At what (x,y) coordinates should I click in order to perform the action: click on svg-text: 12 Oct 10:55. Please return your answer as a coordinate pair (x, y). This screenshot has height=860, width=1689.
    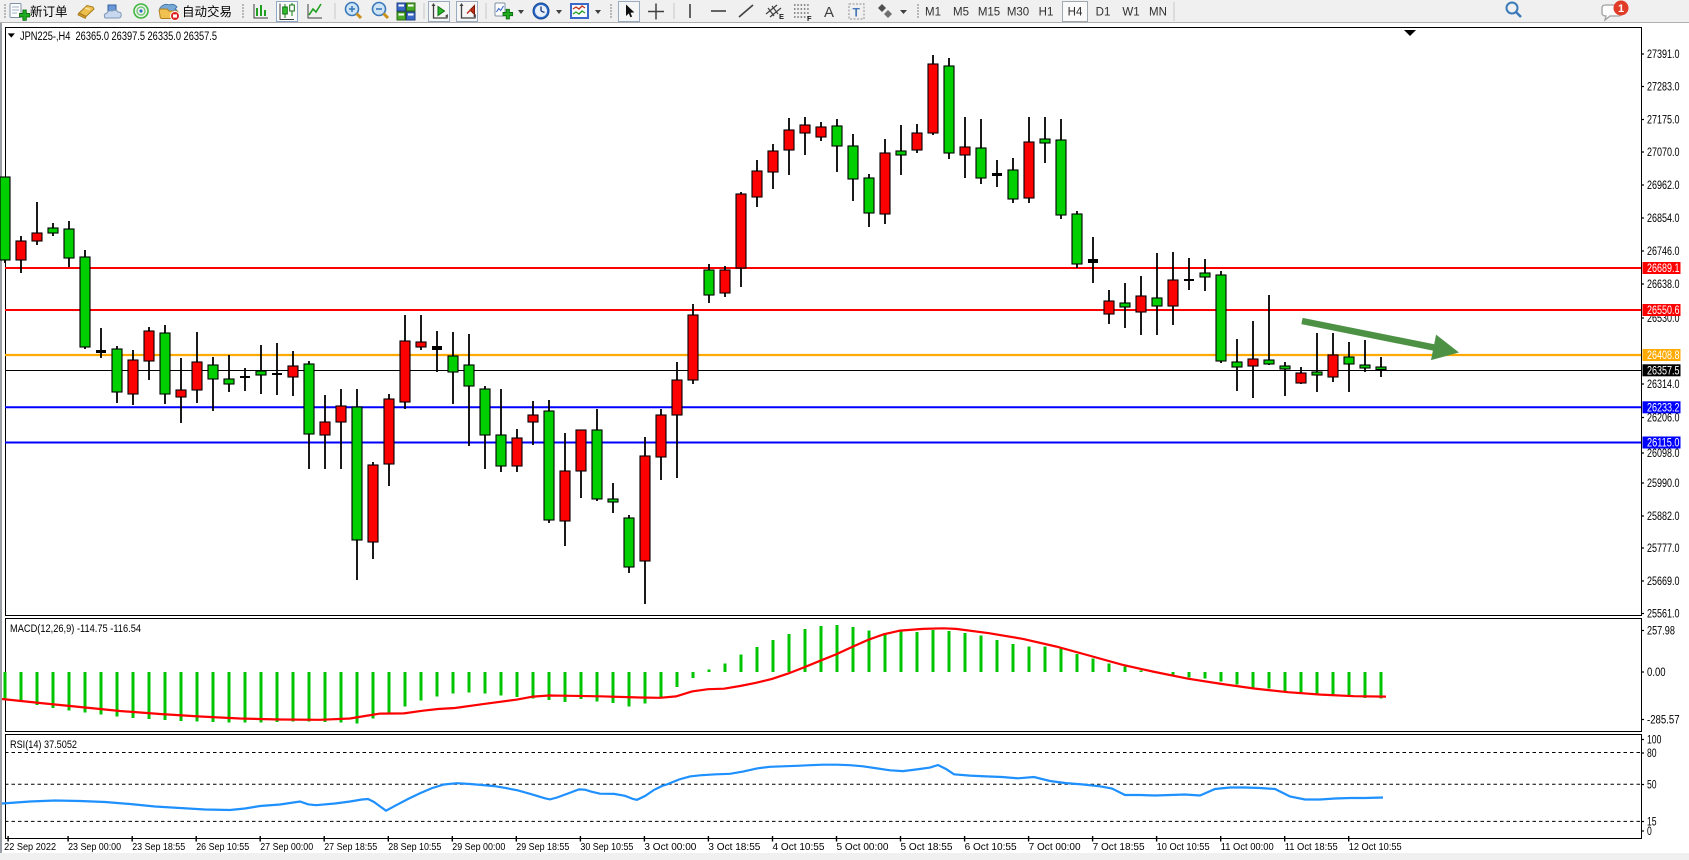
    Looking at the image, I should click on (1375, 847).